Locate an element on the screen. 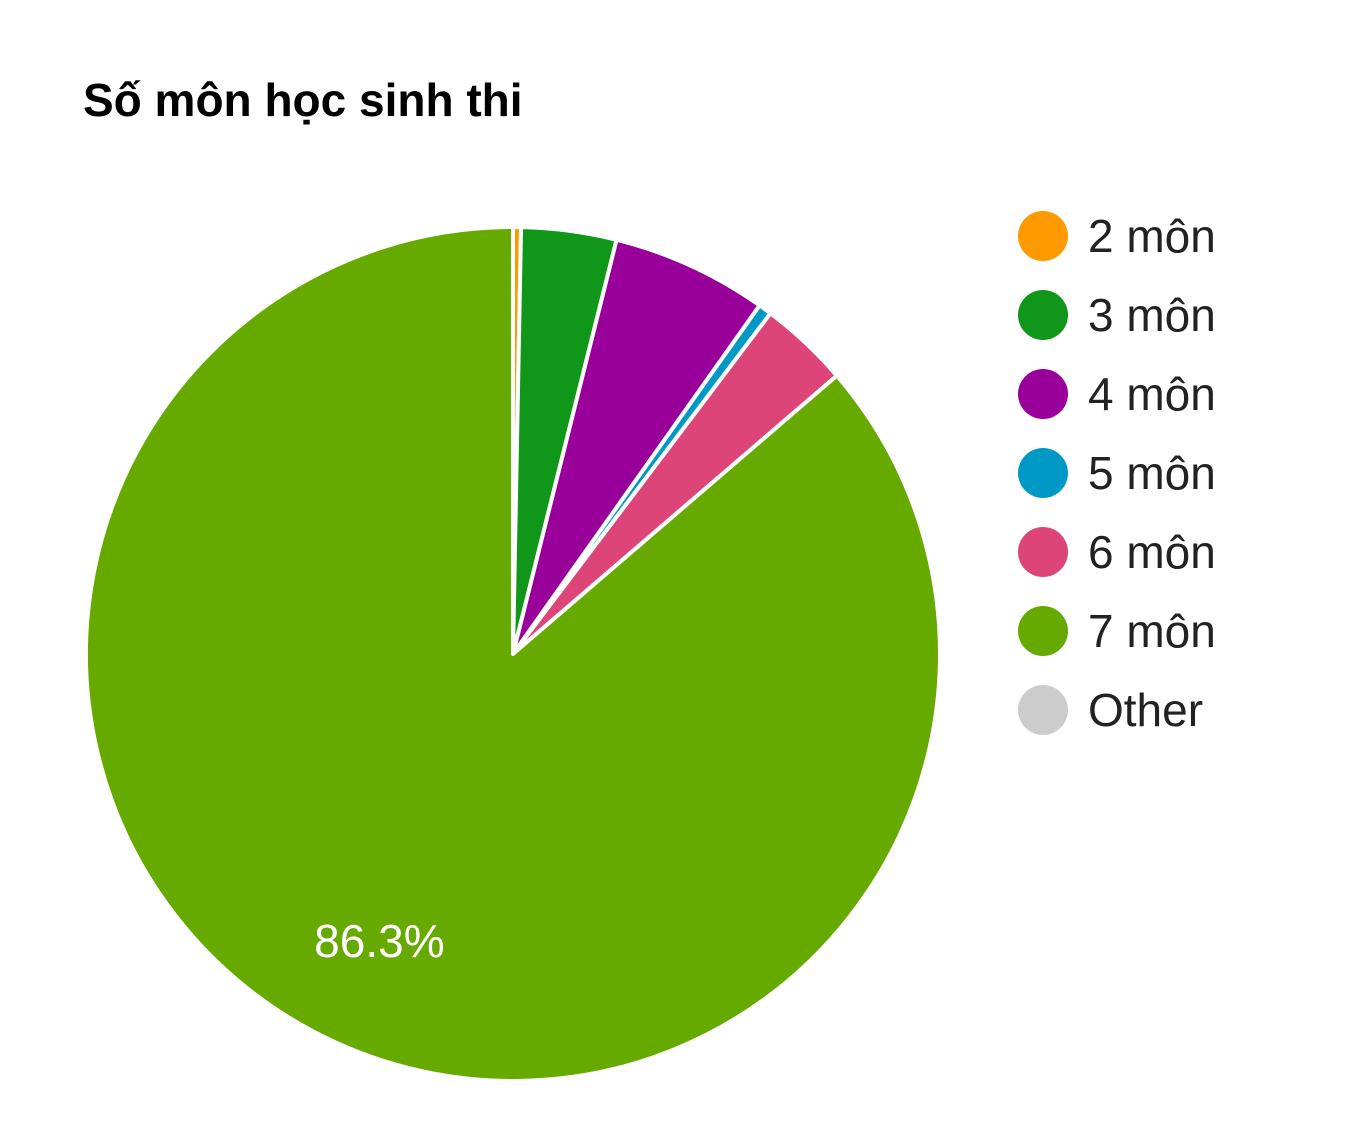 Image resolution: width=1370 pixels, height=1146 pixels. legend-label-6-mon: 6 môn is located at coordinates (1152, 551).